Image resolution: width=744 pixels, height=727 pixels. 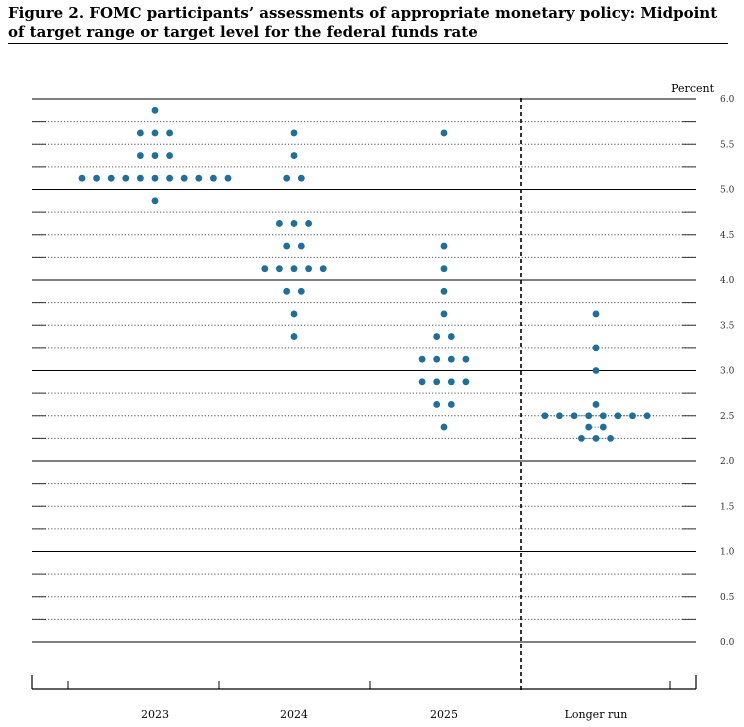 I want to click on y-axis-label: Percent, so click(x=692, y=88).